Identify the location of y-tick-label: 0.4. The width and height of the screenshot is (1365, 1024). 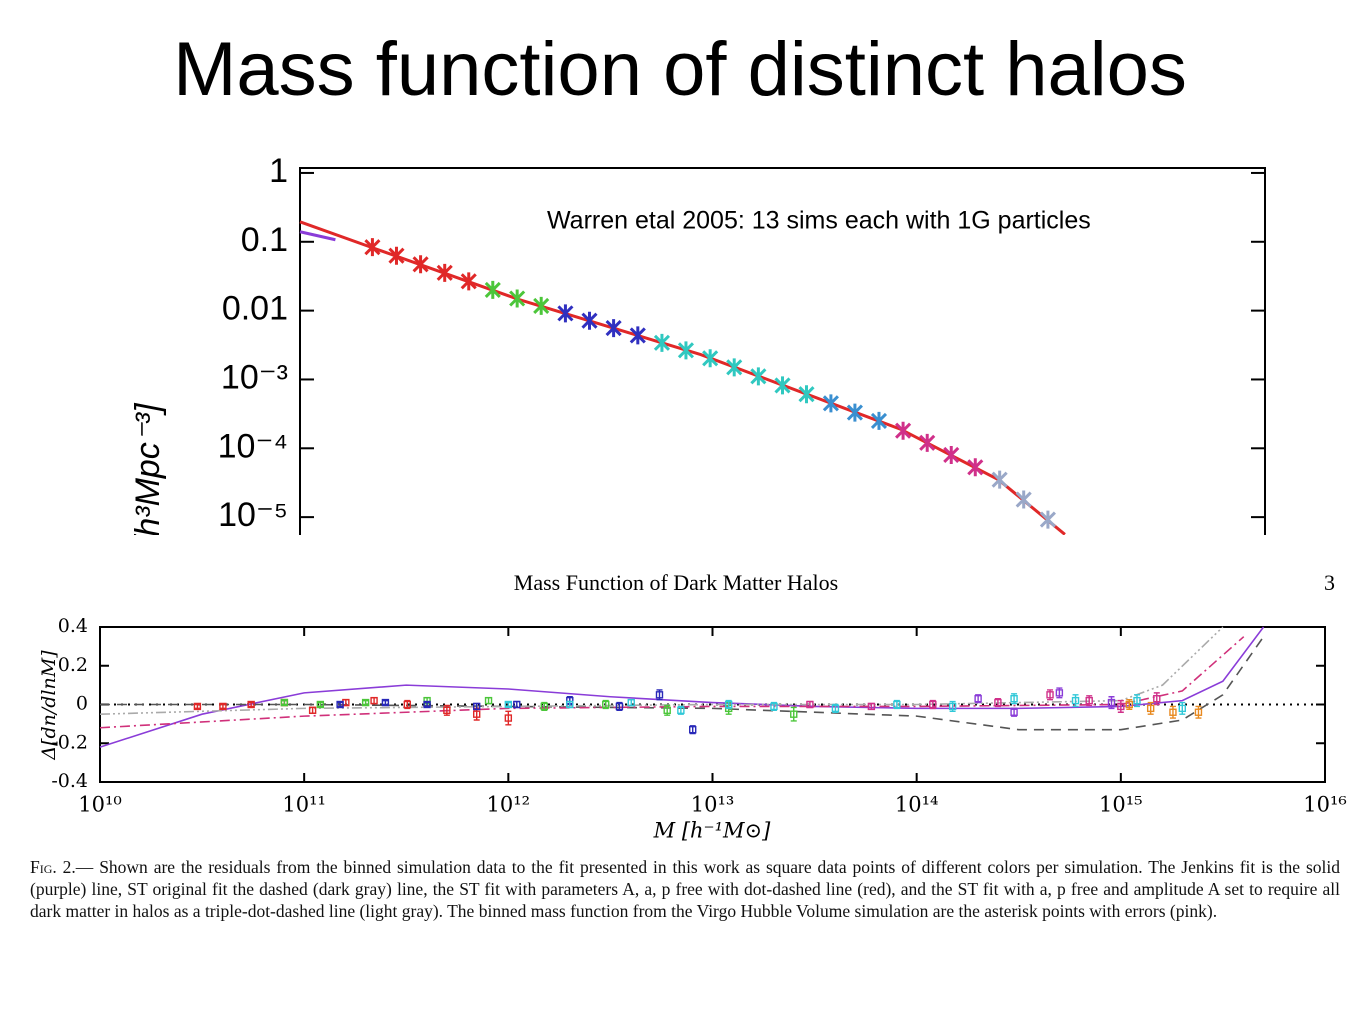
(73, 626).